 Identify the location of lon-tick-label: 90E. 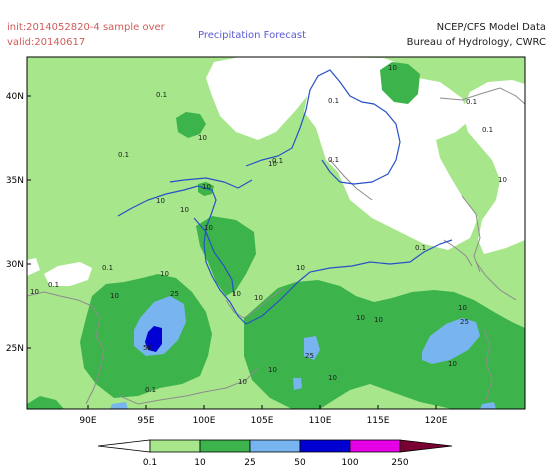
(87, 421).